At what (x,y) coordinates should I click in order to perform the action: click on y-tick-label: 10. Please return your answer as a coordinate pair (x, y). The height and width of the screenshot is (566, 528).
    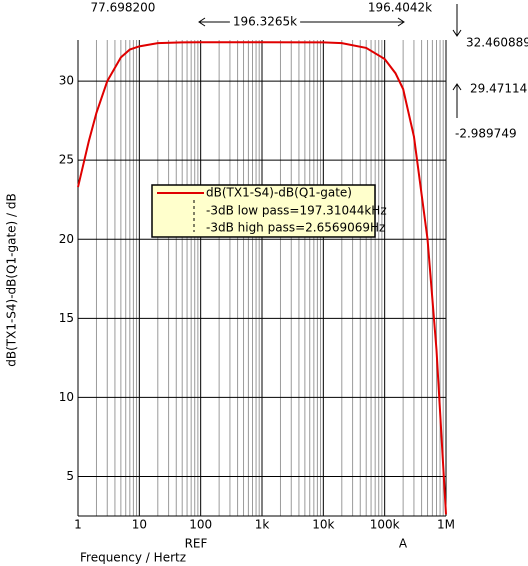
    Looking at the image, I should click on (66, 397).